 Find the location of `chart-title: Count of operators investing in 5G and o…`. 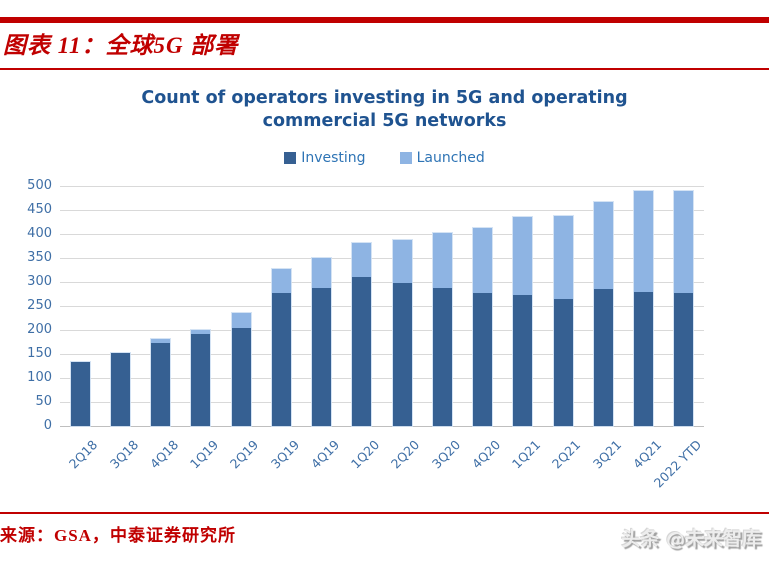

chart-title: Count of operators investing in 5G and o… is located at coordinates (384, 110).